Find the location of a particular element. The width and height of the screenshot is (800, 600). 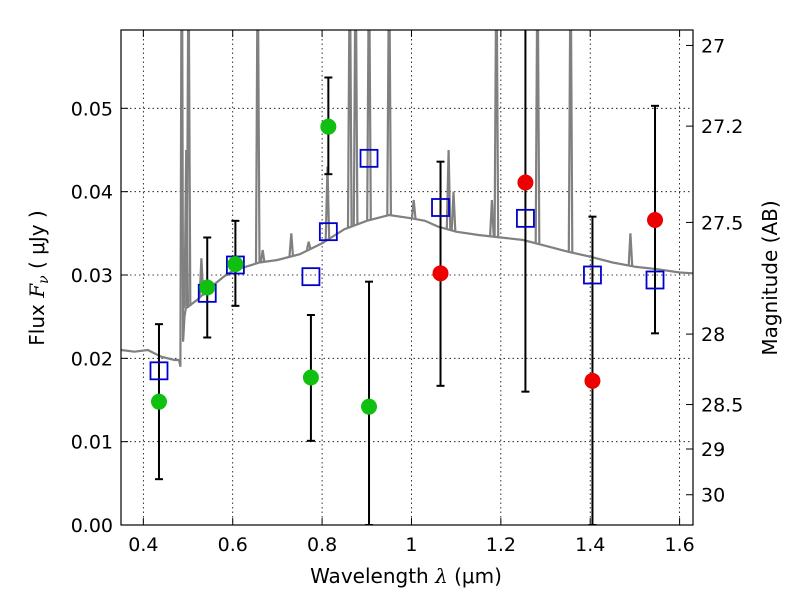

magnitude-axis-ticks: 27 27.2 27.5 28 28.5 29 30 is located at coordinates (714, 271).